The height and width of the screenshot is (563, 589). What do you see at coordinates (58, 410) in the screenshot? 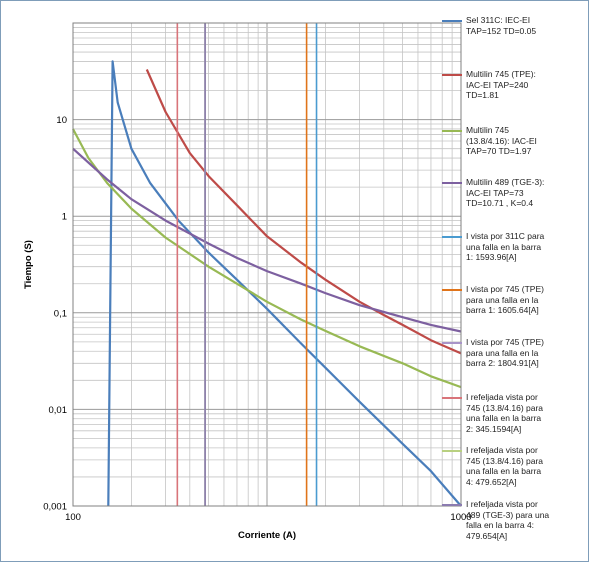
I see `y-tick-label: 0,01` at bounding box center [58, 410].